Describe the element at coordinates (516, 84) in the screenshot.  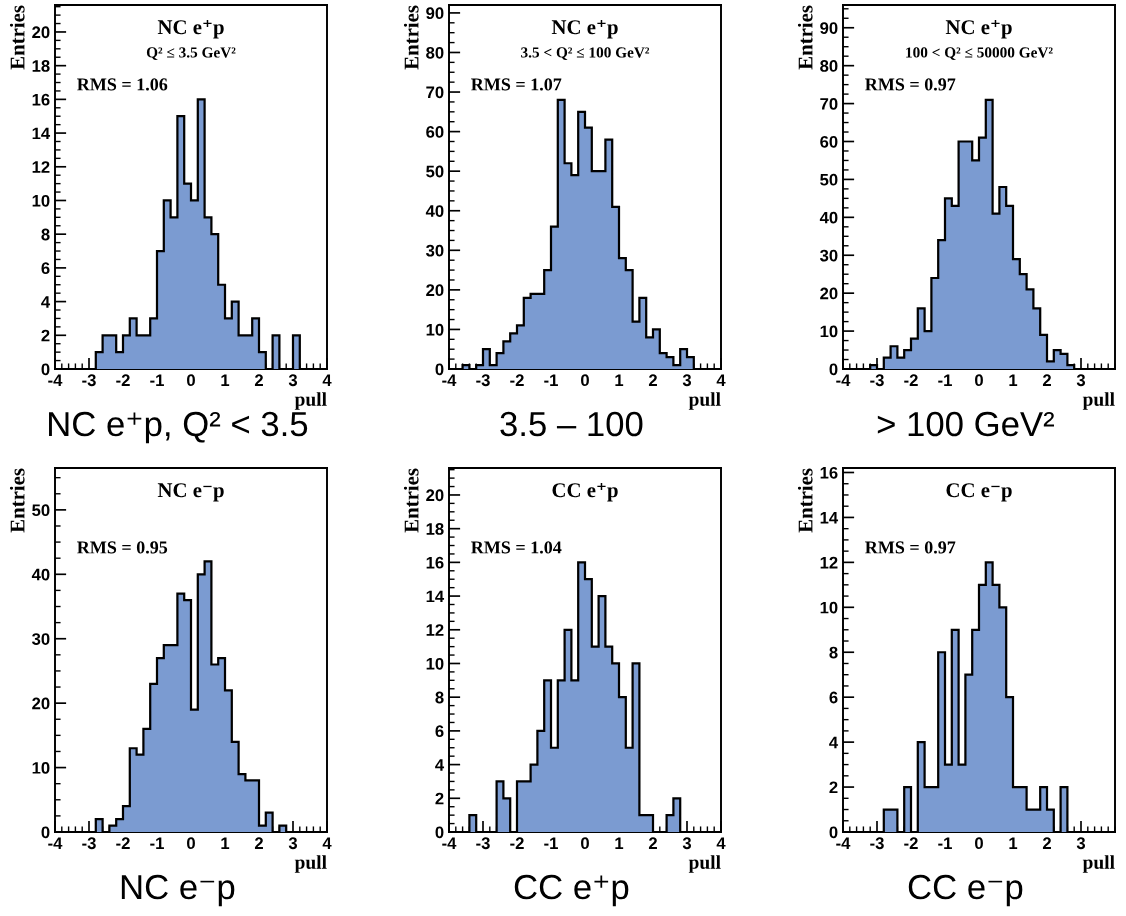
I see `annotation: RMS = 1.07` at that location.